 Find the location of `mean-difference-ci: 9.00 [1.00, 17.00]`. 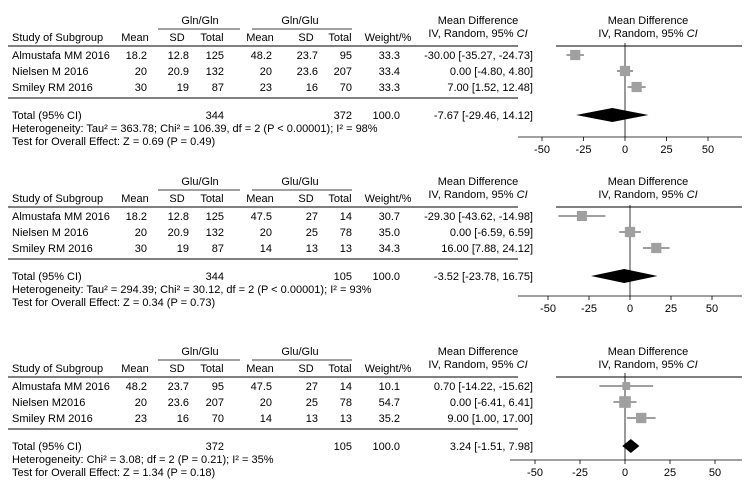

mean-difference-ci: 9.00 [1.00, 17.00] is located at coordinates (490, 419).